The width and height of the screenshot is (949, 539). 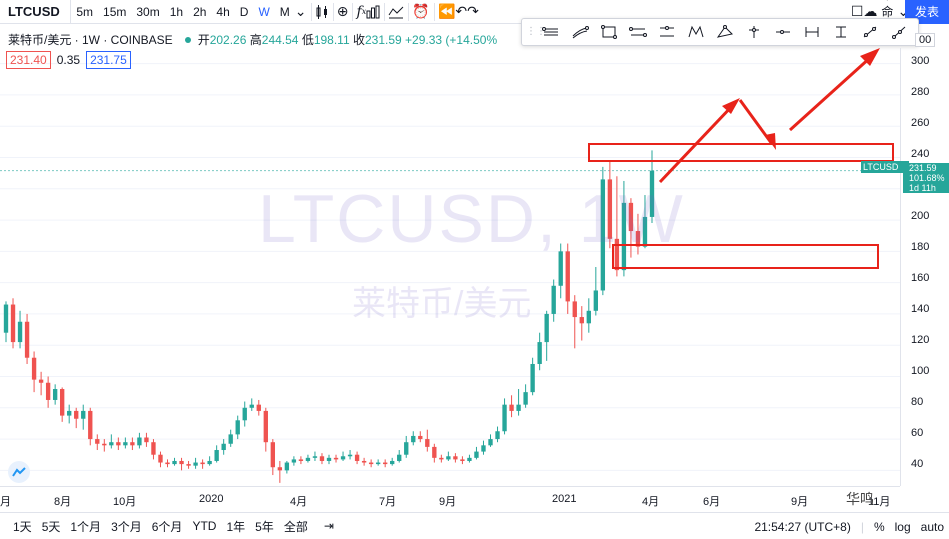 I want to click on symbol-search: LTCUSD, so click(x=35, y=12).